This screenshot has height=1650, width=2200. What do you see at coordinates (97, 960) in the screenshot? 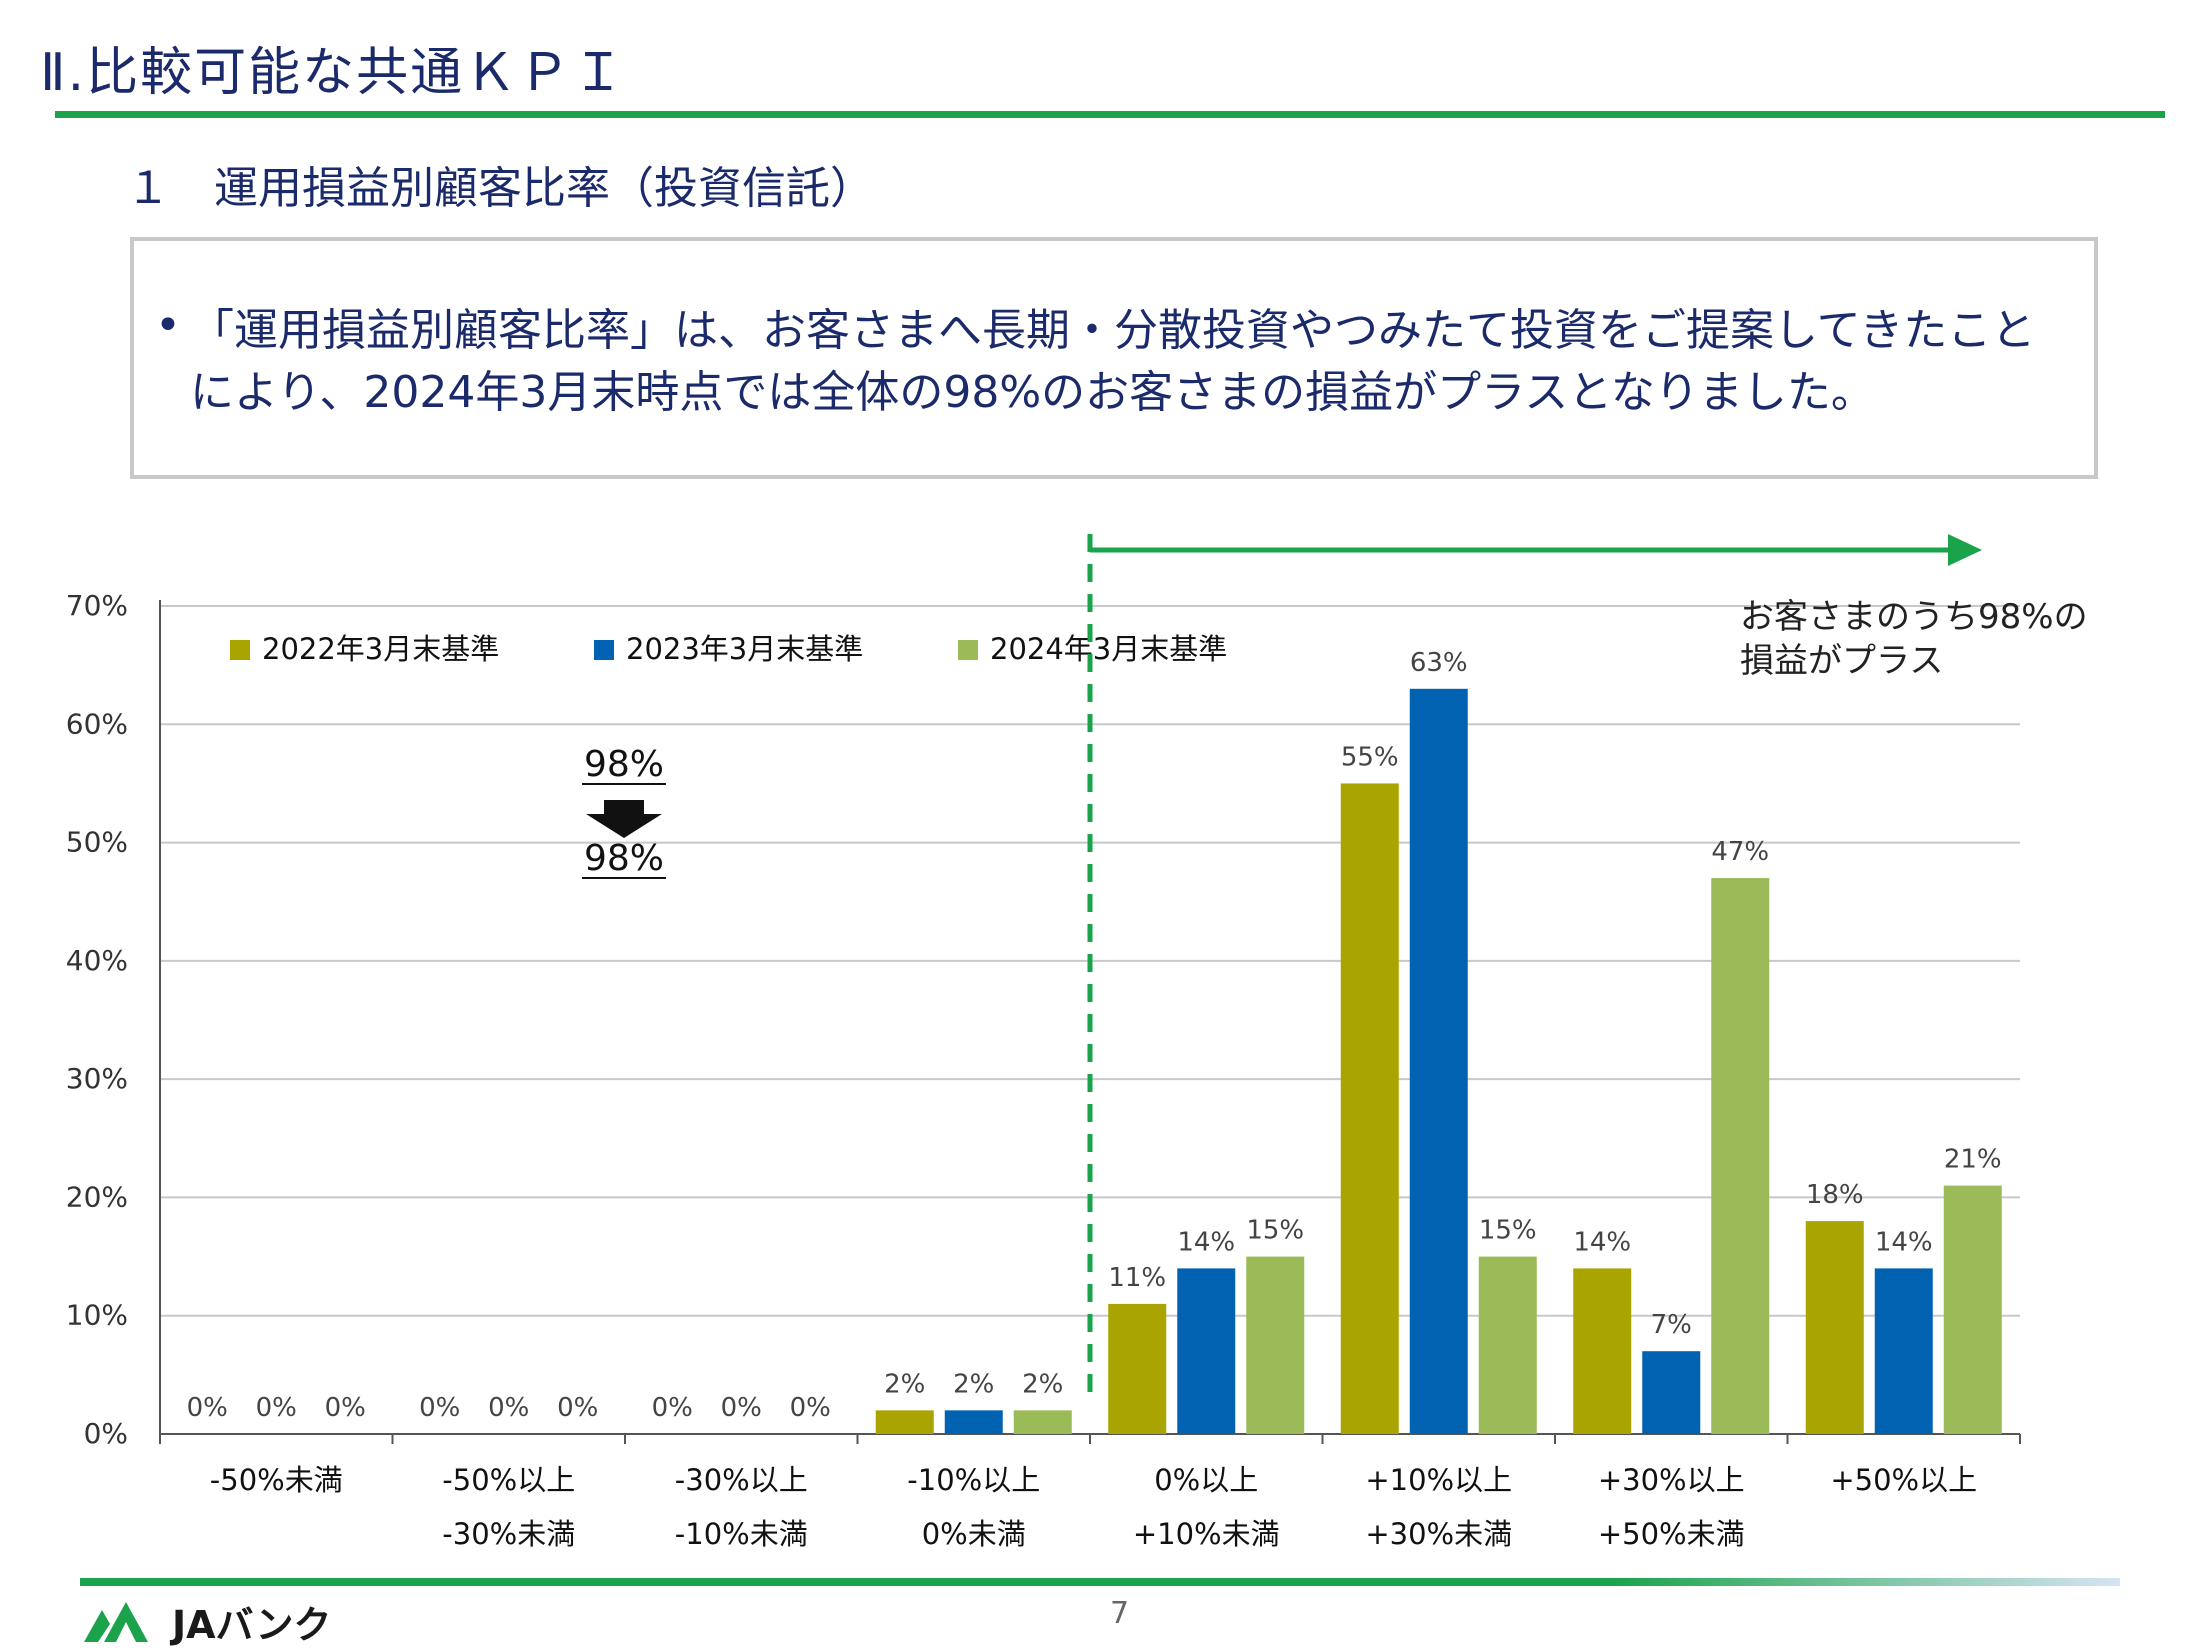
I see `y-tick-label: 40%` at bounding box center [97, 960].